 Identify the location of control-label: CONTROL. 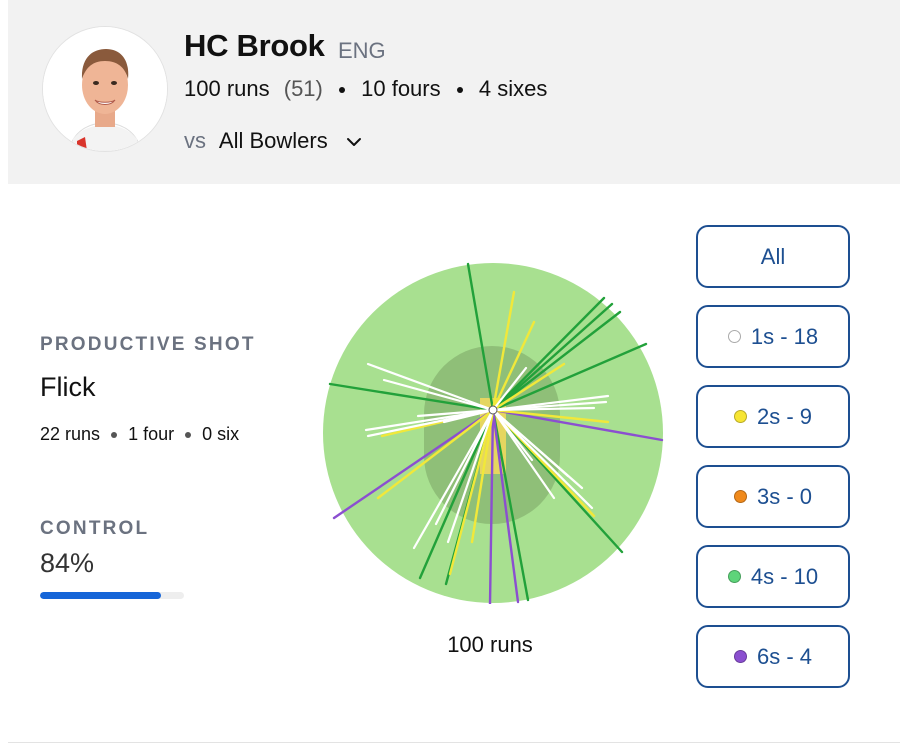
(95, 528).